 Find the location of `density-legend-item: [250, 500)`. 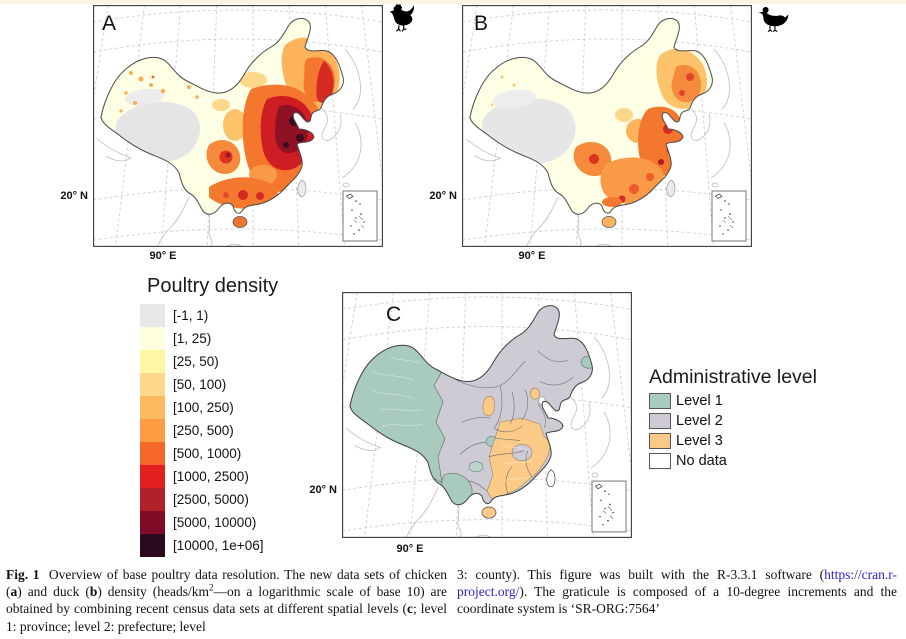

density-legend-item: [250, 500) is located at coordinates (201, 430).